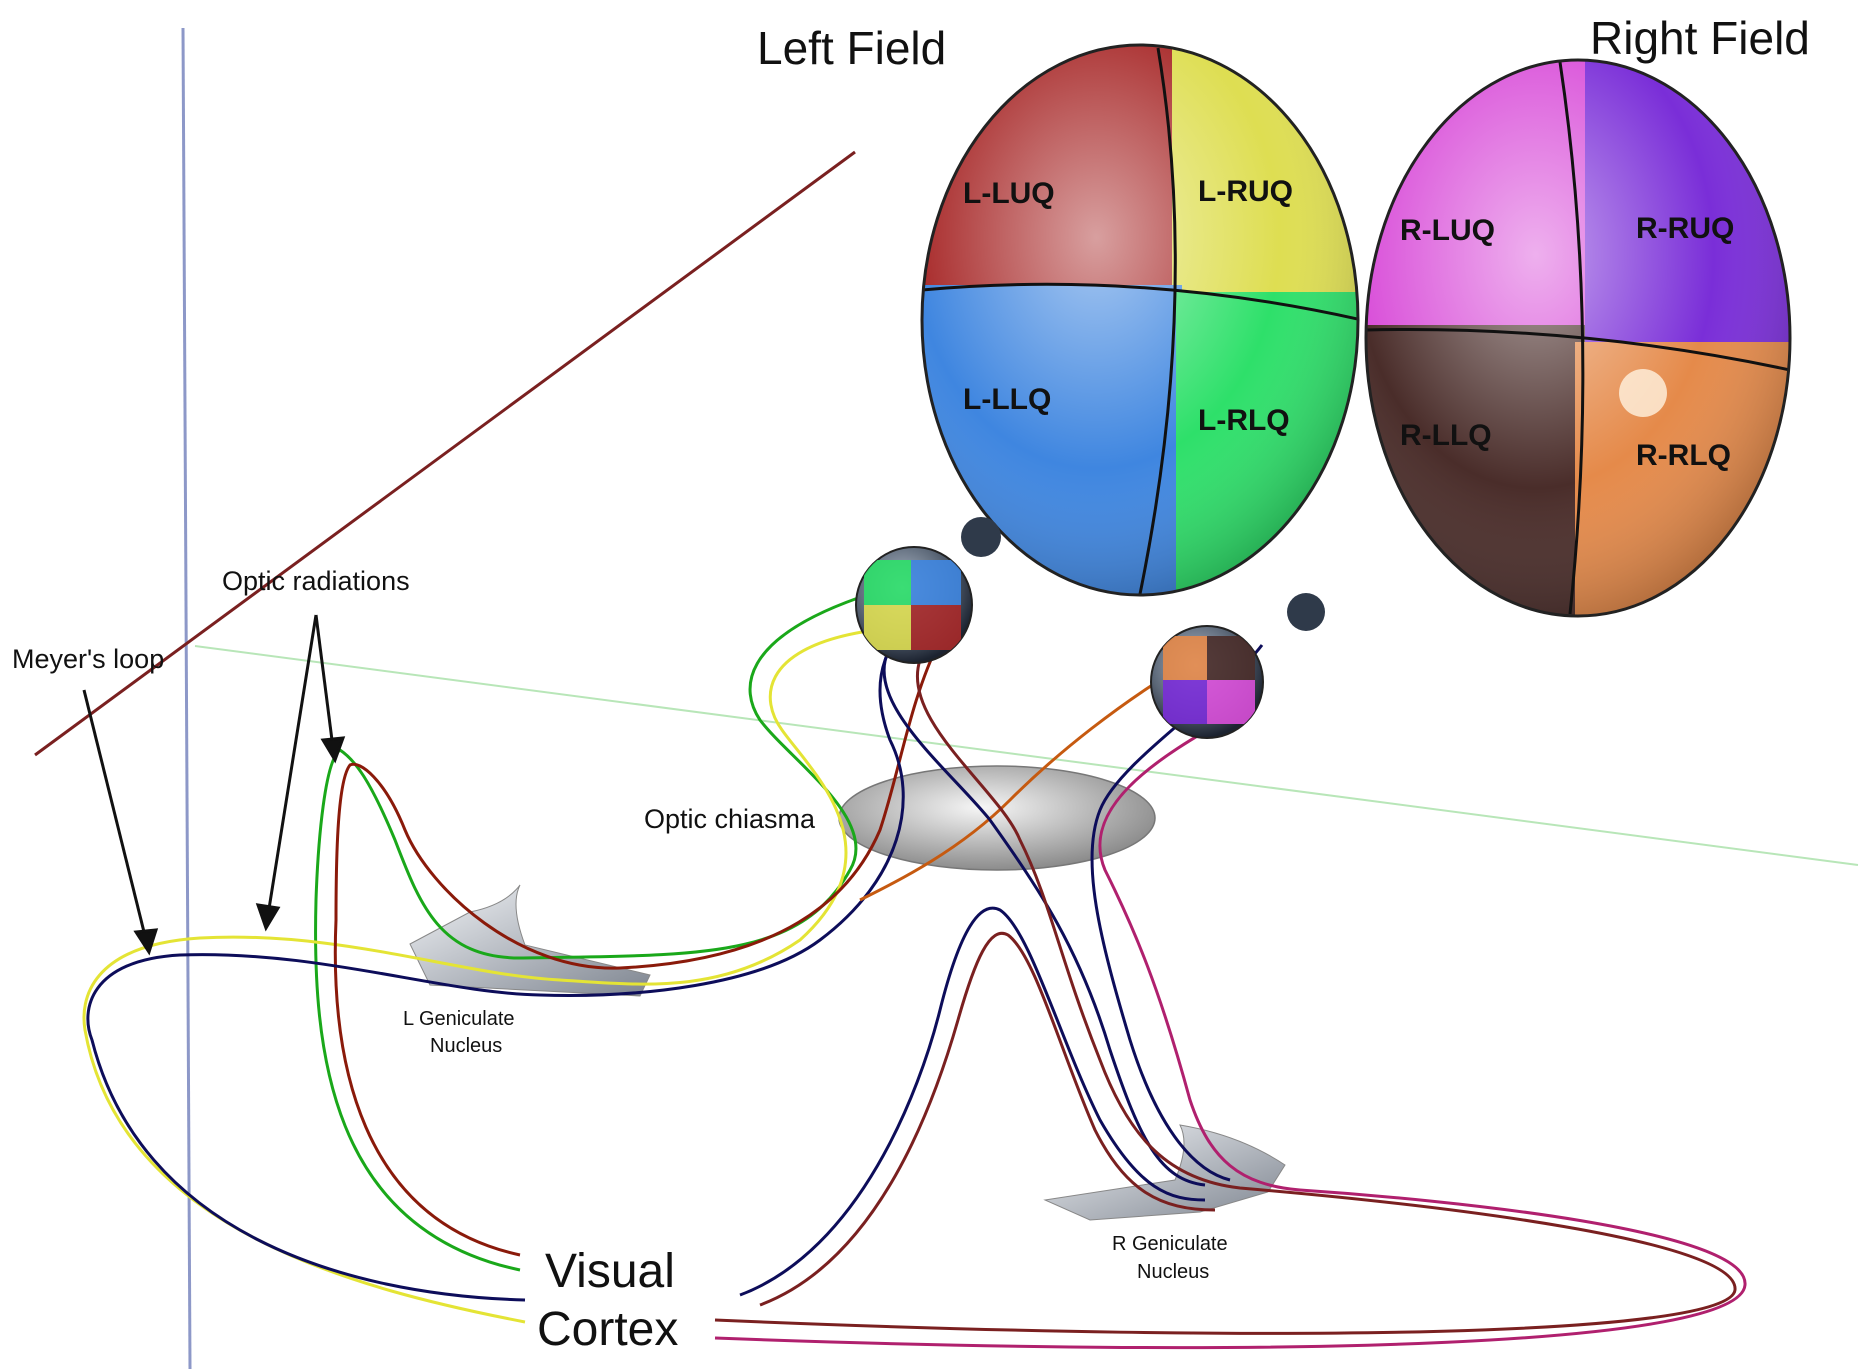 This screenshot has height=1369, width=1863. What do you see at coordinates (530, 940) in the screenshot?
I see `l-geniculate-nucleus-shape` at bounding box center [530, 940].